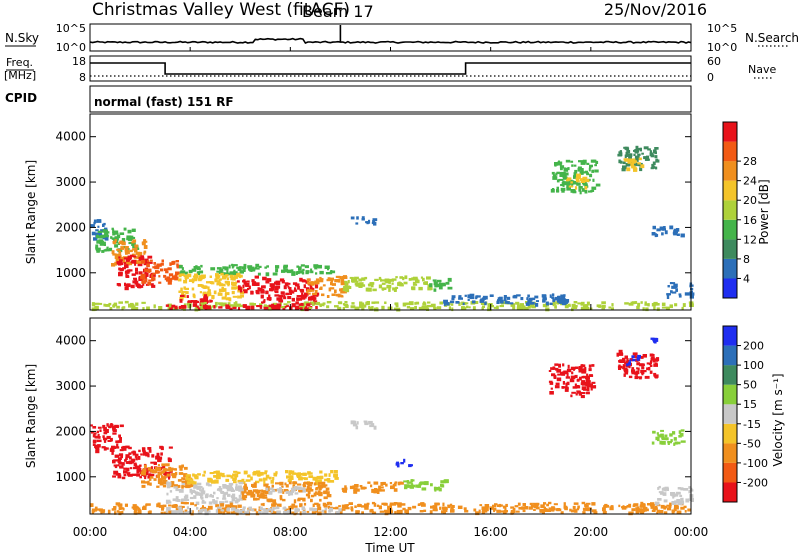 This screenshot has width=800, height=554. Describe the element at coordinates (655, 9) in the screenshot. I see `date-label: 25/Nov/2016` at that location.